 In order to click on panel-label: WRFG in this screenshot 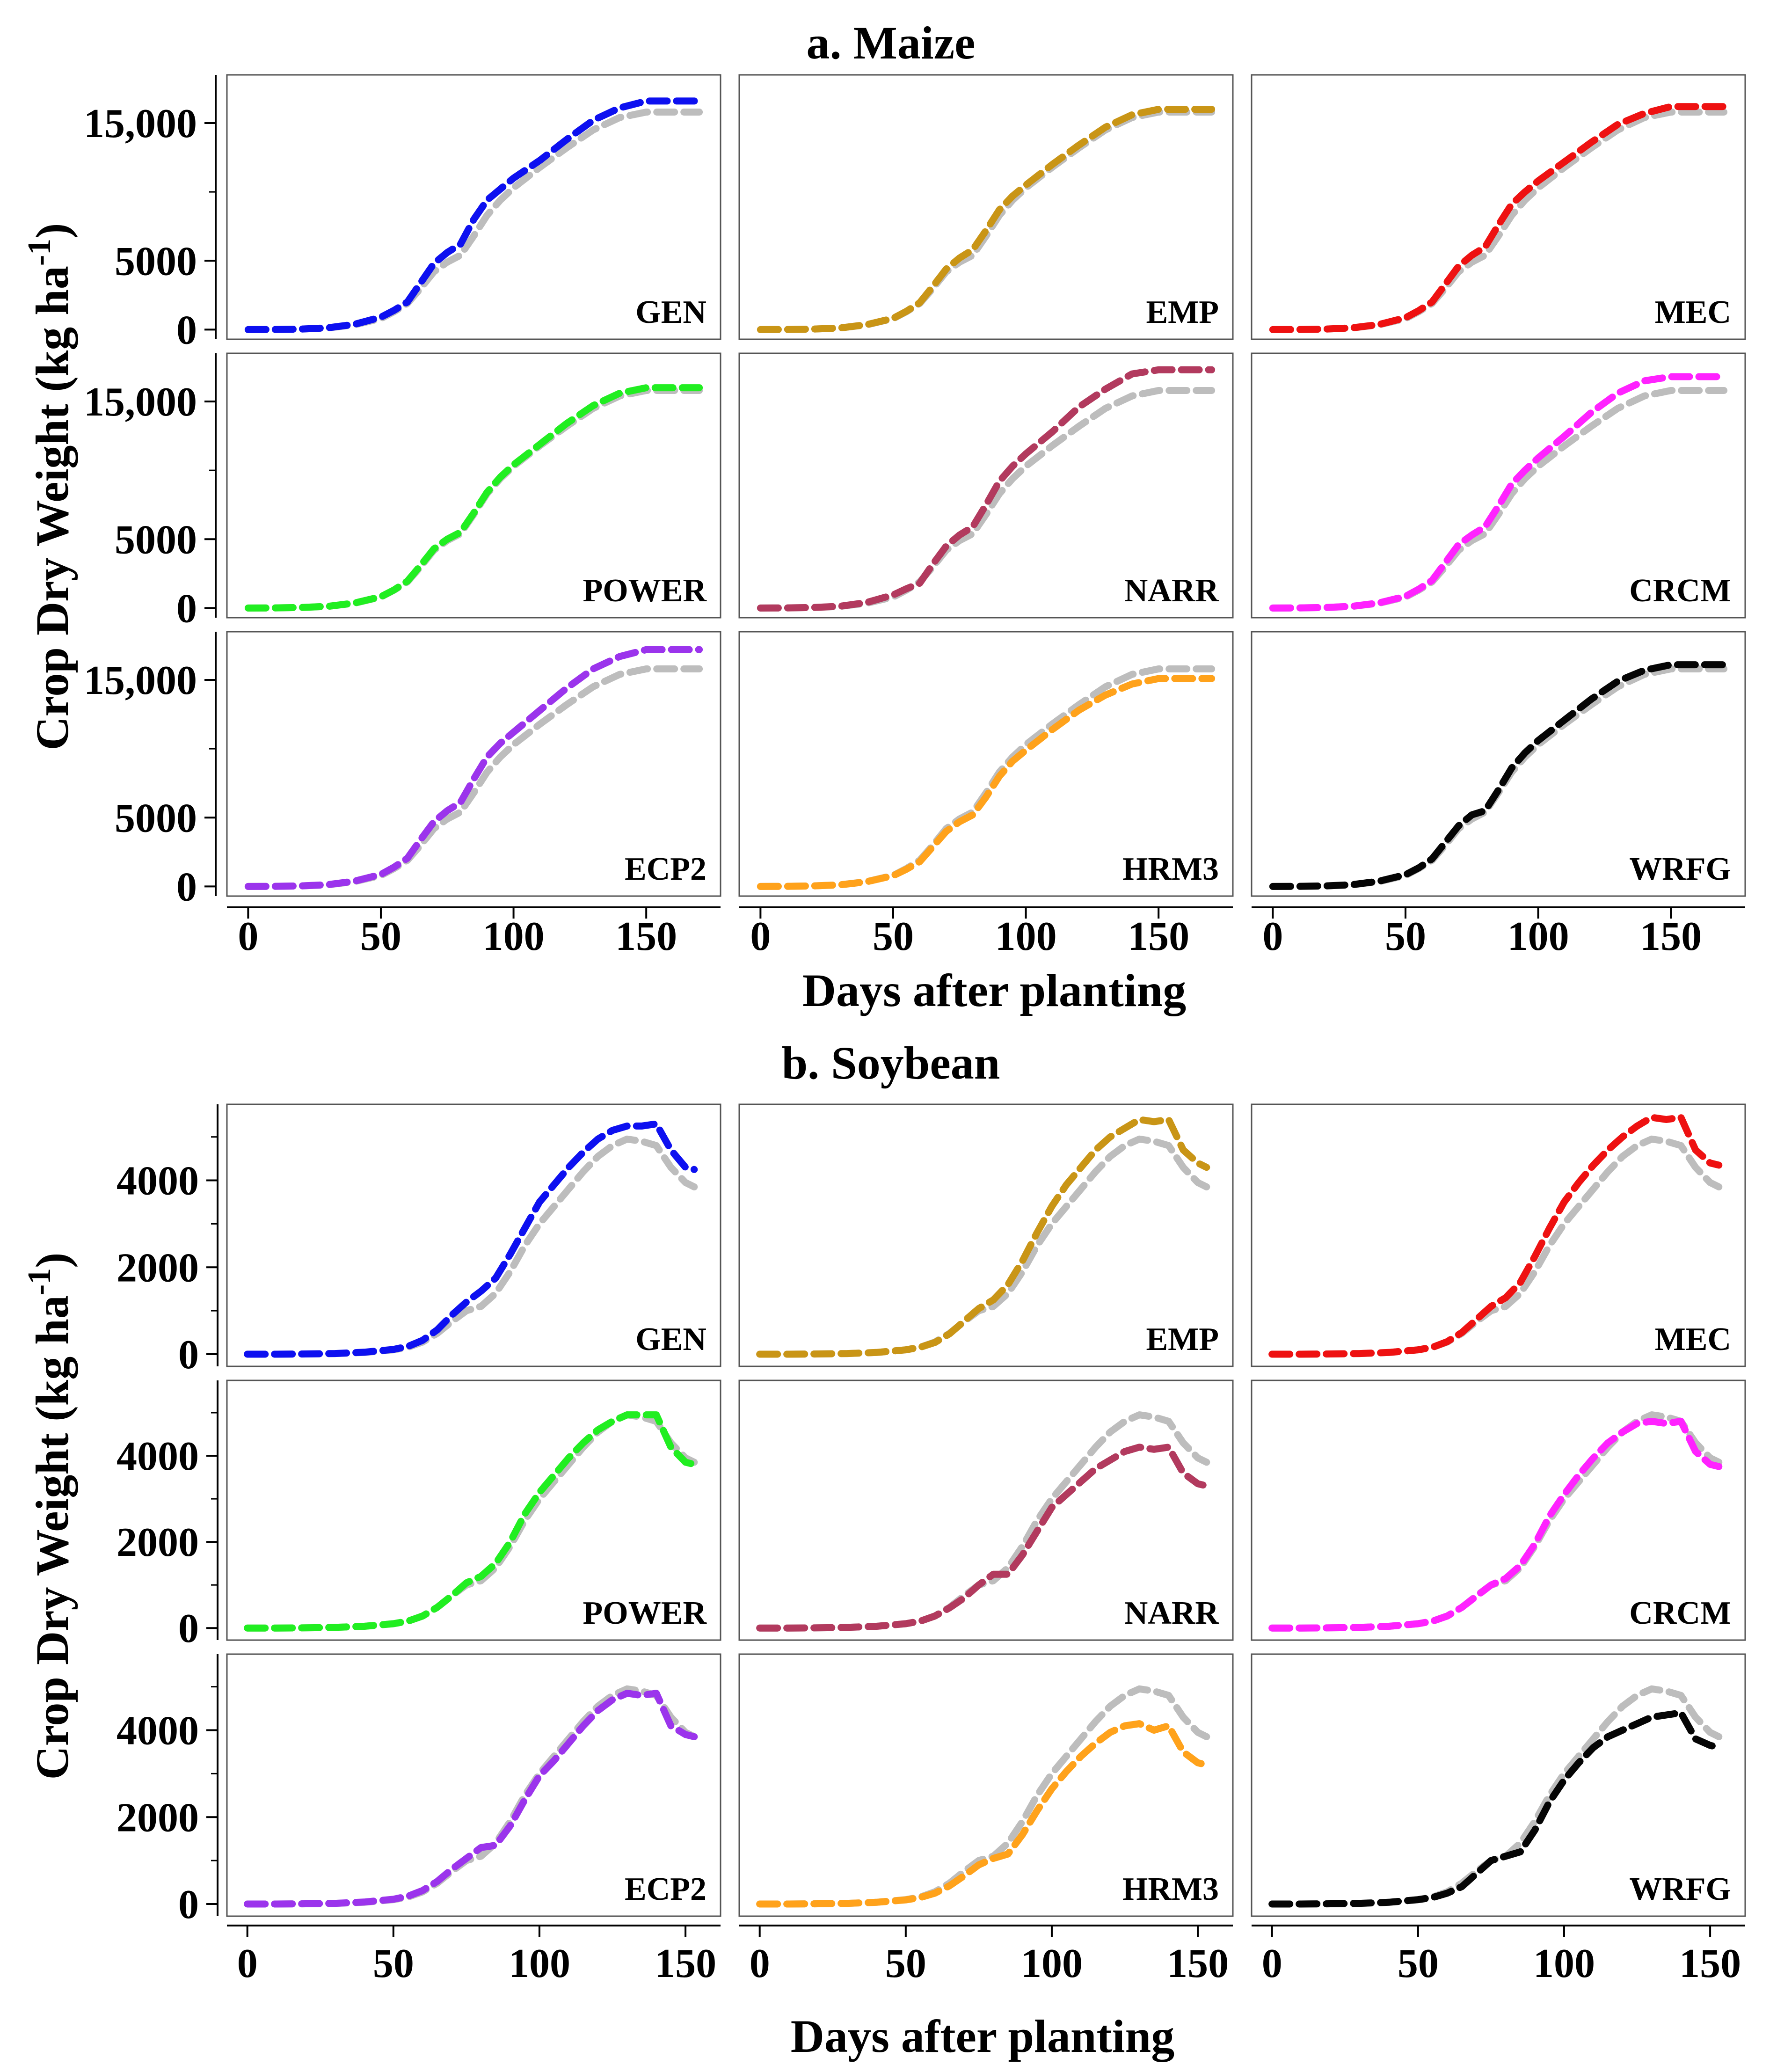, I will do `click(1680, 869)`.